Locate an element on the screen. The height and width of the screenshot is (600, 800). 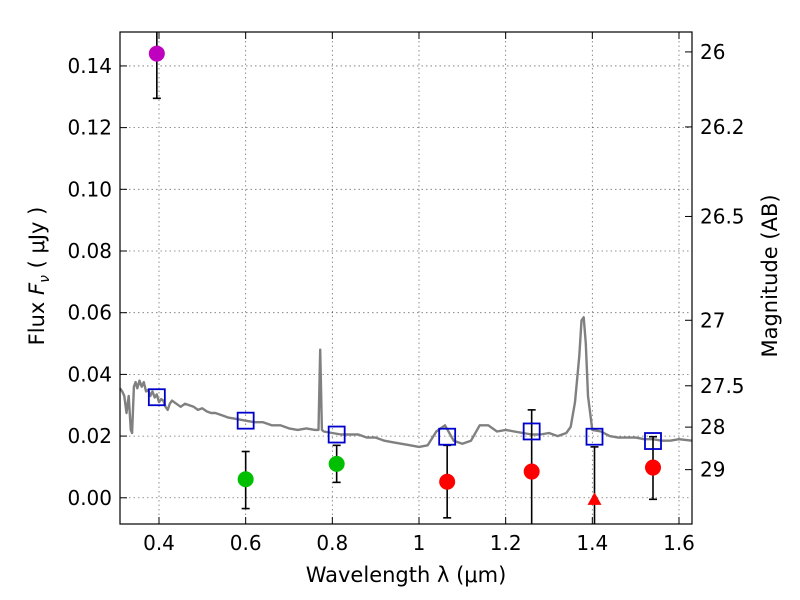
y-axis-ticks: 0.00 0.02 0.04 0.06 0.08 0.10 0.12 0.14 is located at coordinates (97, 282).